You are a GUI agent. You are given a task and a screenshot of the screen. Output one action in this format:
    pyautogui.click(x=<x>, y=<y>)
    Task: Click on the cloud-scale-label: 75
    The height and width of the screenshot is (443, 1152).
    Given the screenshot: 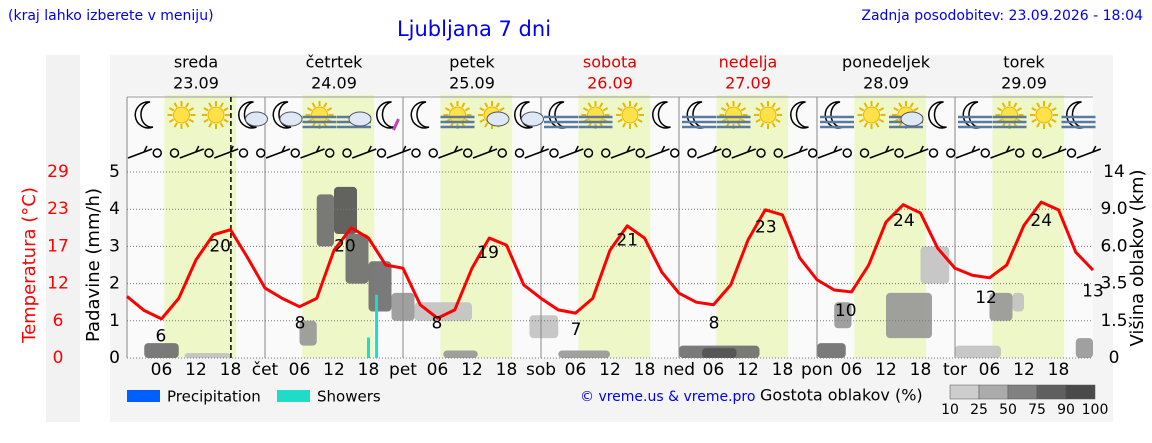 What is the action you would take?
    pyautogui.click(x=1037, y=410)
    